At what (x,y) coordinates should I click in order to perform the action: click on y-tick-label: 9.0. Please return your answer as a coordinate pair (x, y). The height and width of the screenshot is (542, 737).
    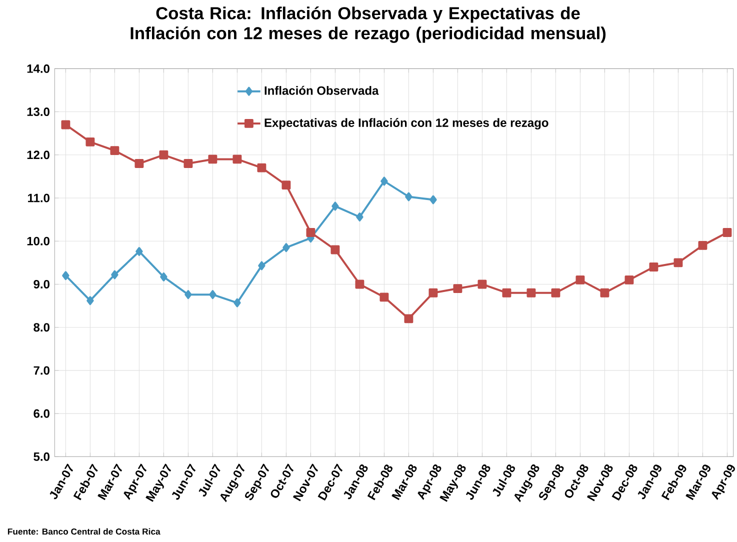
    Looking at the image, I should click on (42, 284).